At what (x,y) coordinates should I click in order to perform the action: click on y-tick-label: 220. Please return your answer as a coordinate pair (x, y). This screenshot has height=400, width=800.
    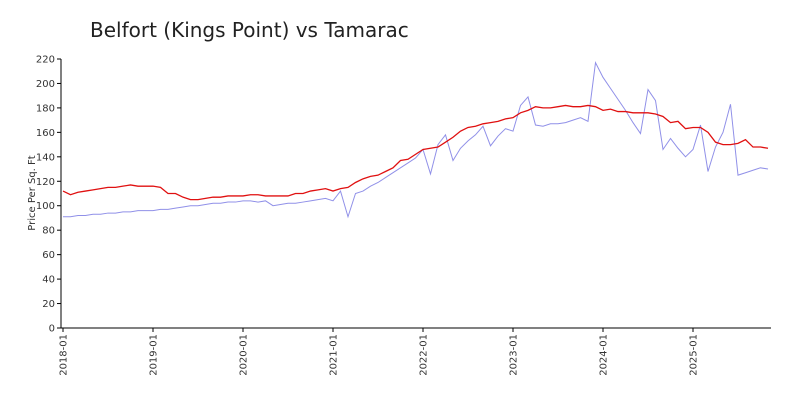
    Looking at the image, I should click on (45, 60).